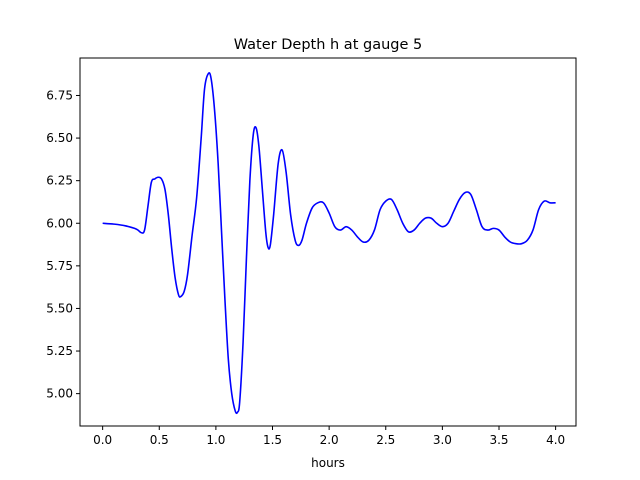  What do you see at coordinates (59, 351) in the screenshot?
I see `y-tick-label: 5.25` at bounding box center [59, 351].